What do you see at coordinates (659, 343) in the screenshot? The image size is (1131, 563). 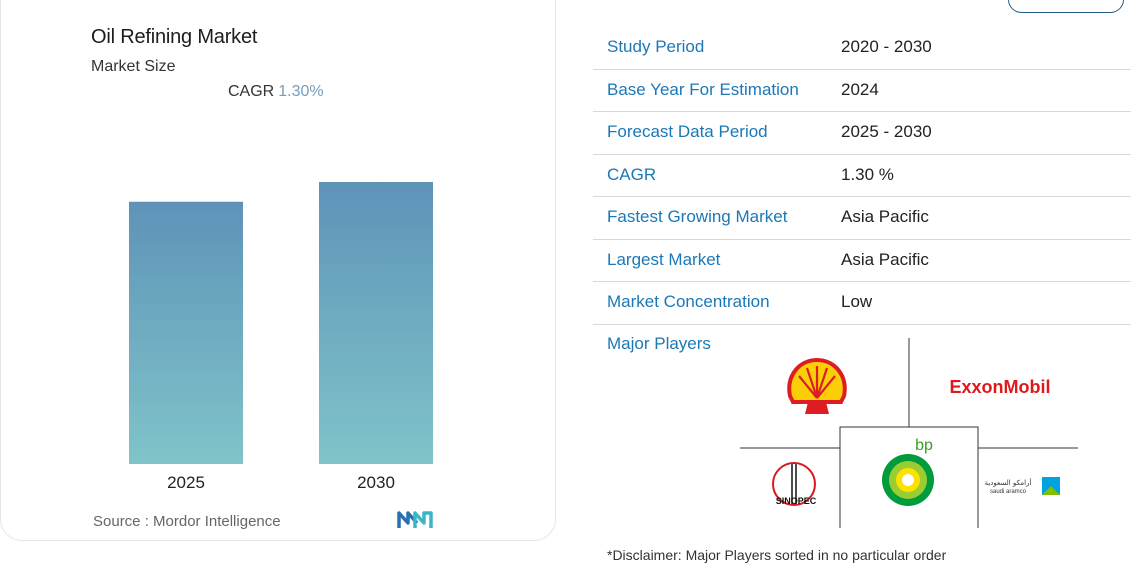 I see `major-players-label: Major Players` at bounding box center [659, 343].